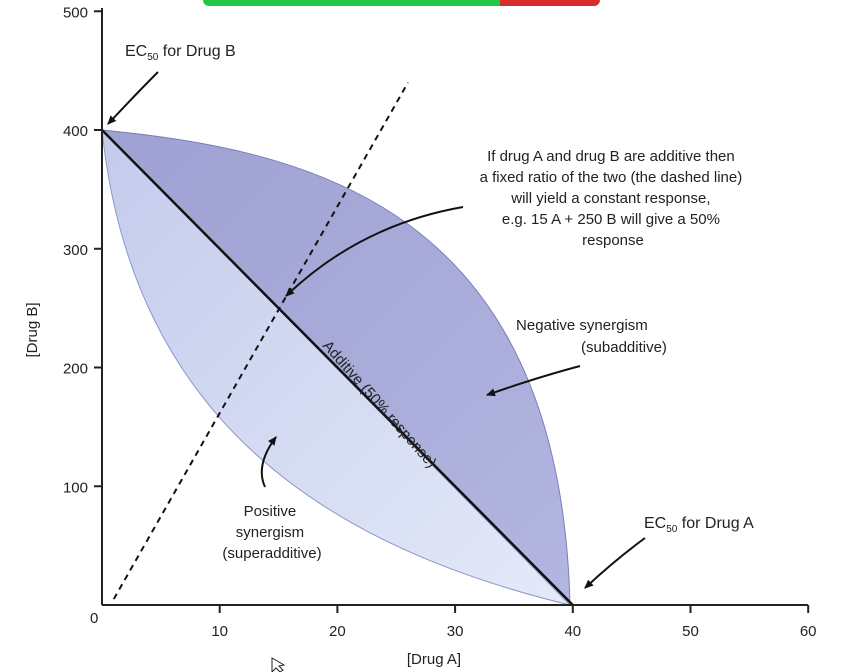  What do you see at coordinates (533, 381) in the screenshot?
I see `negative-synergism-arrow` at bounding box center [533, 381].